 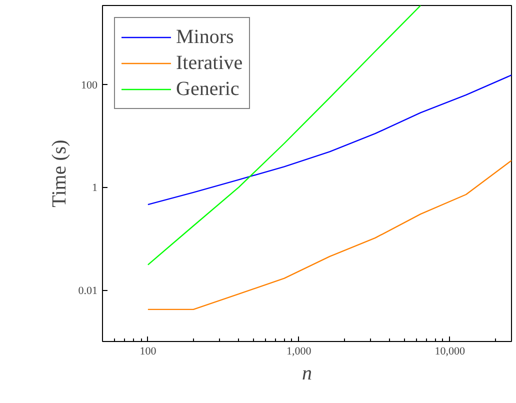 I want to click on y-axis-title: Time (s), so click(x=59, y=174).